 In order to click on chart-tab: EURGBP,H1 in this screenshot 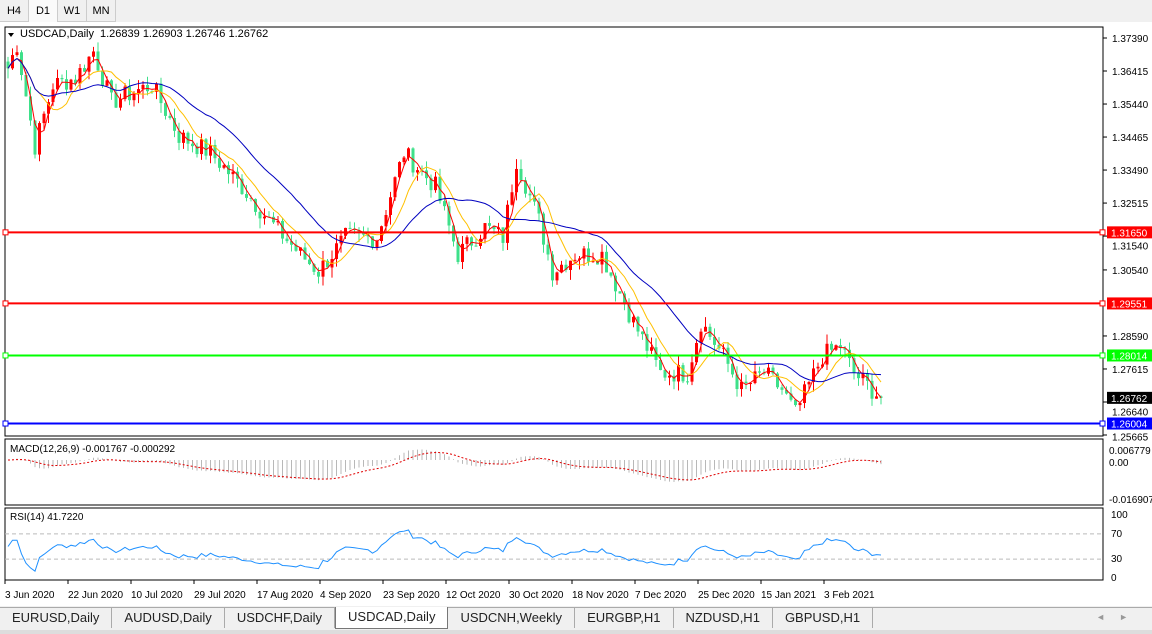, I will do `click(624, 618)`.